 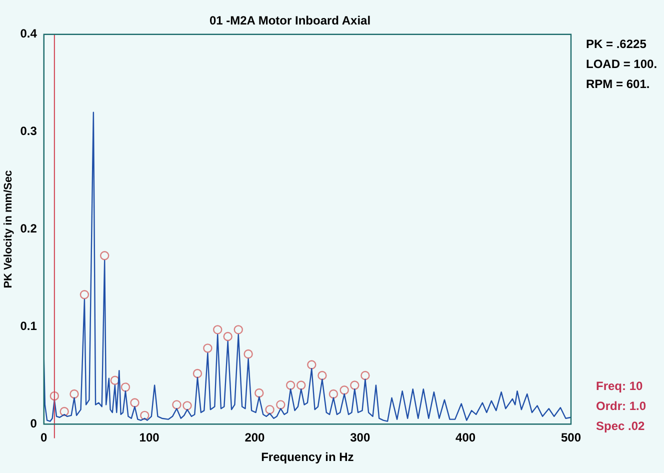 What do you see at coordinates (29, 33) in the screenshot?
I see `y-tick-label: 0.4` at bounding box center [29, 33].